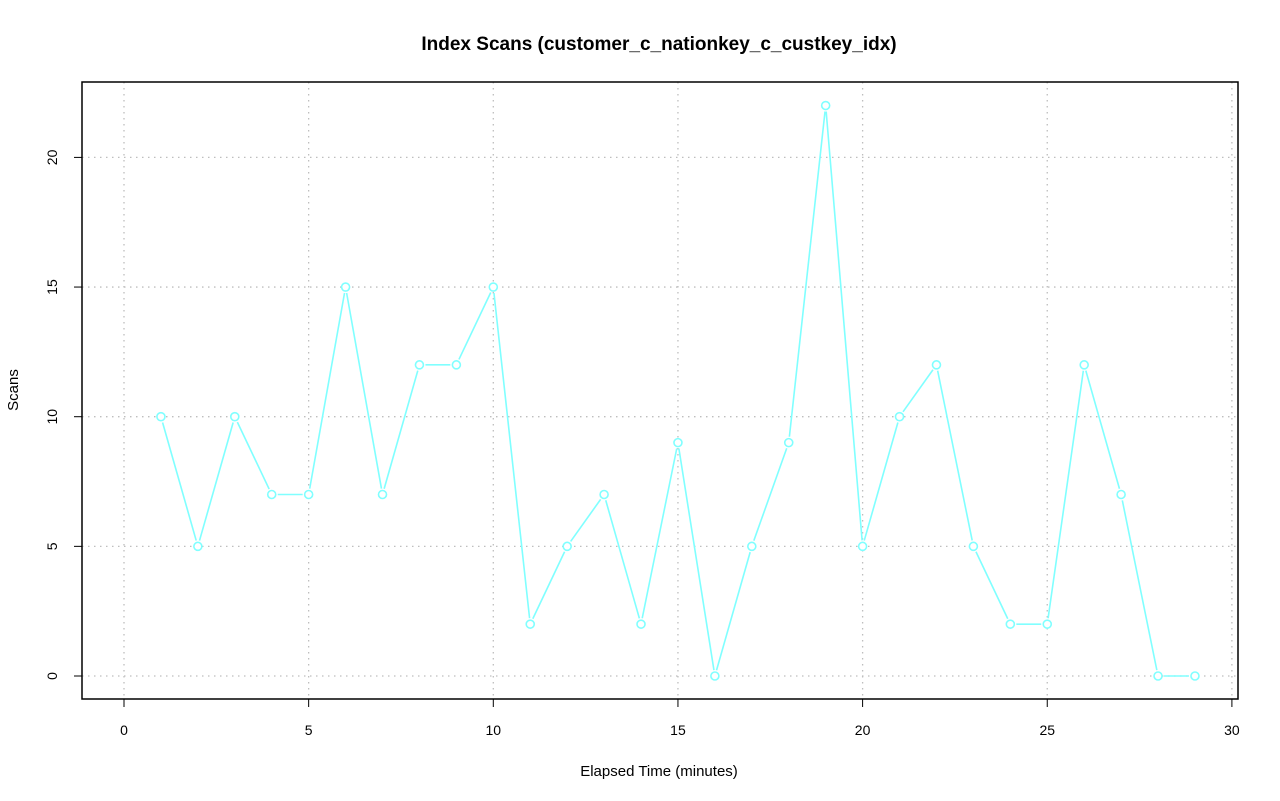  What do you see at coordinates (1047, 730) in the screenshot?
I see `x-tick-label: 25` at bounding box center [1047, 730].